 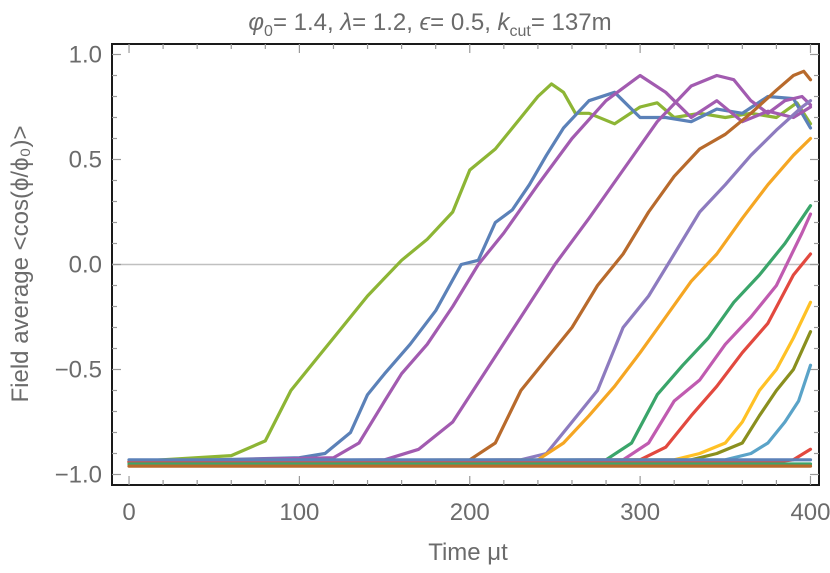 What do you see at coordinates (468, 552) in the screenshot?
I see `x-axis-label: Time μt` at bounding box center [468, 552].